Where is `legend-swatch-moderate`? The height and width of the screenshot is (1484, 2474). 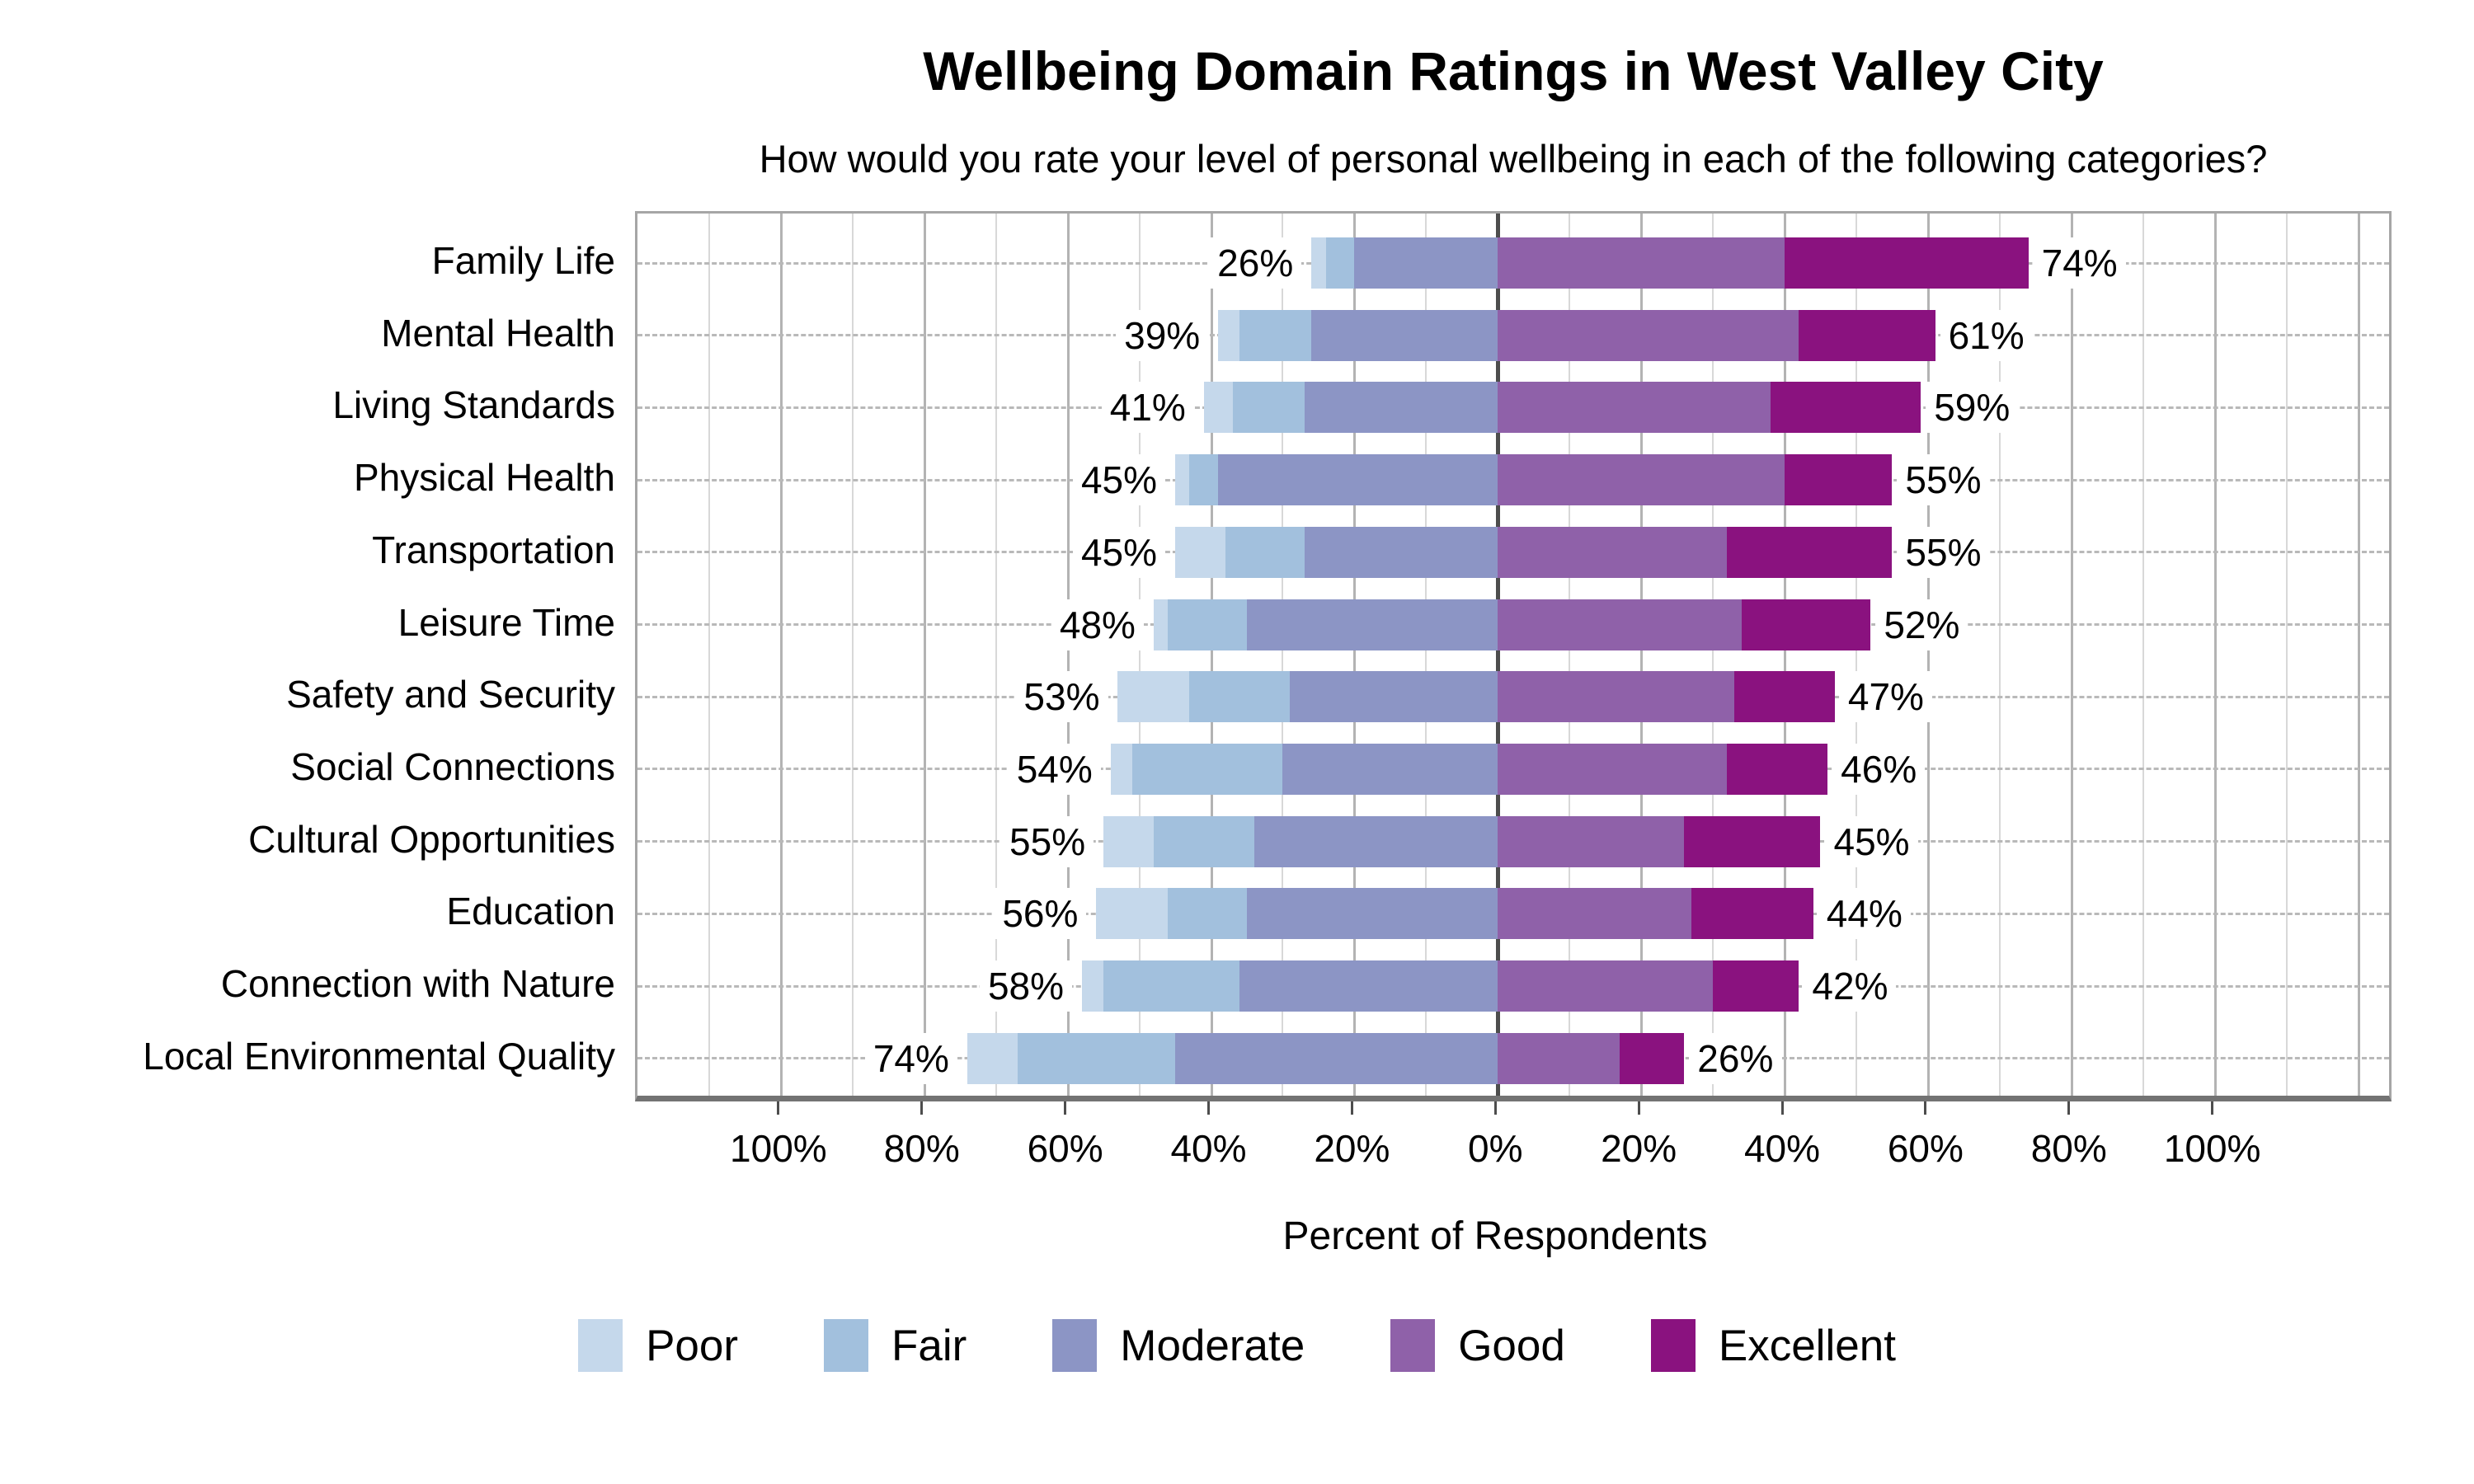
legend-swatch-moderate is located at coordinates (1075, 1345).